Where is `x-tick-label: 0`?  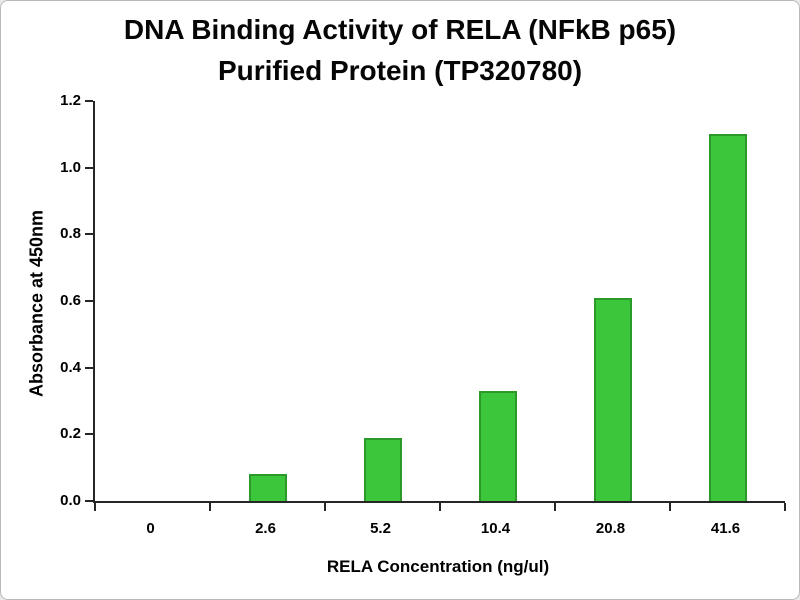 x-tick-label: 0 is located at coordinates (150, 528).